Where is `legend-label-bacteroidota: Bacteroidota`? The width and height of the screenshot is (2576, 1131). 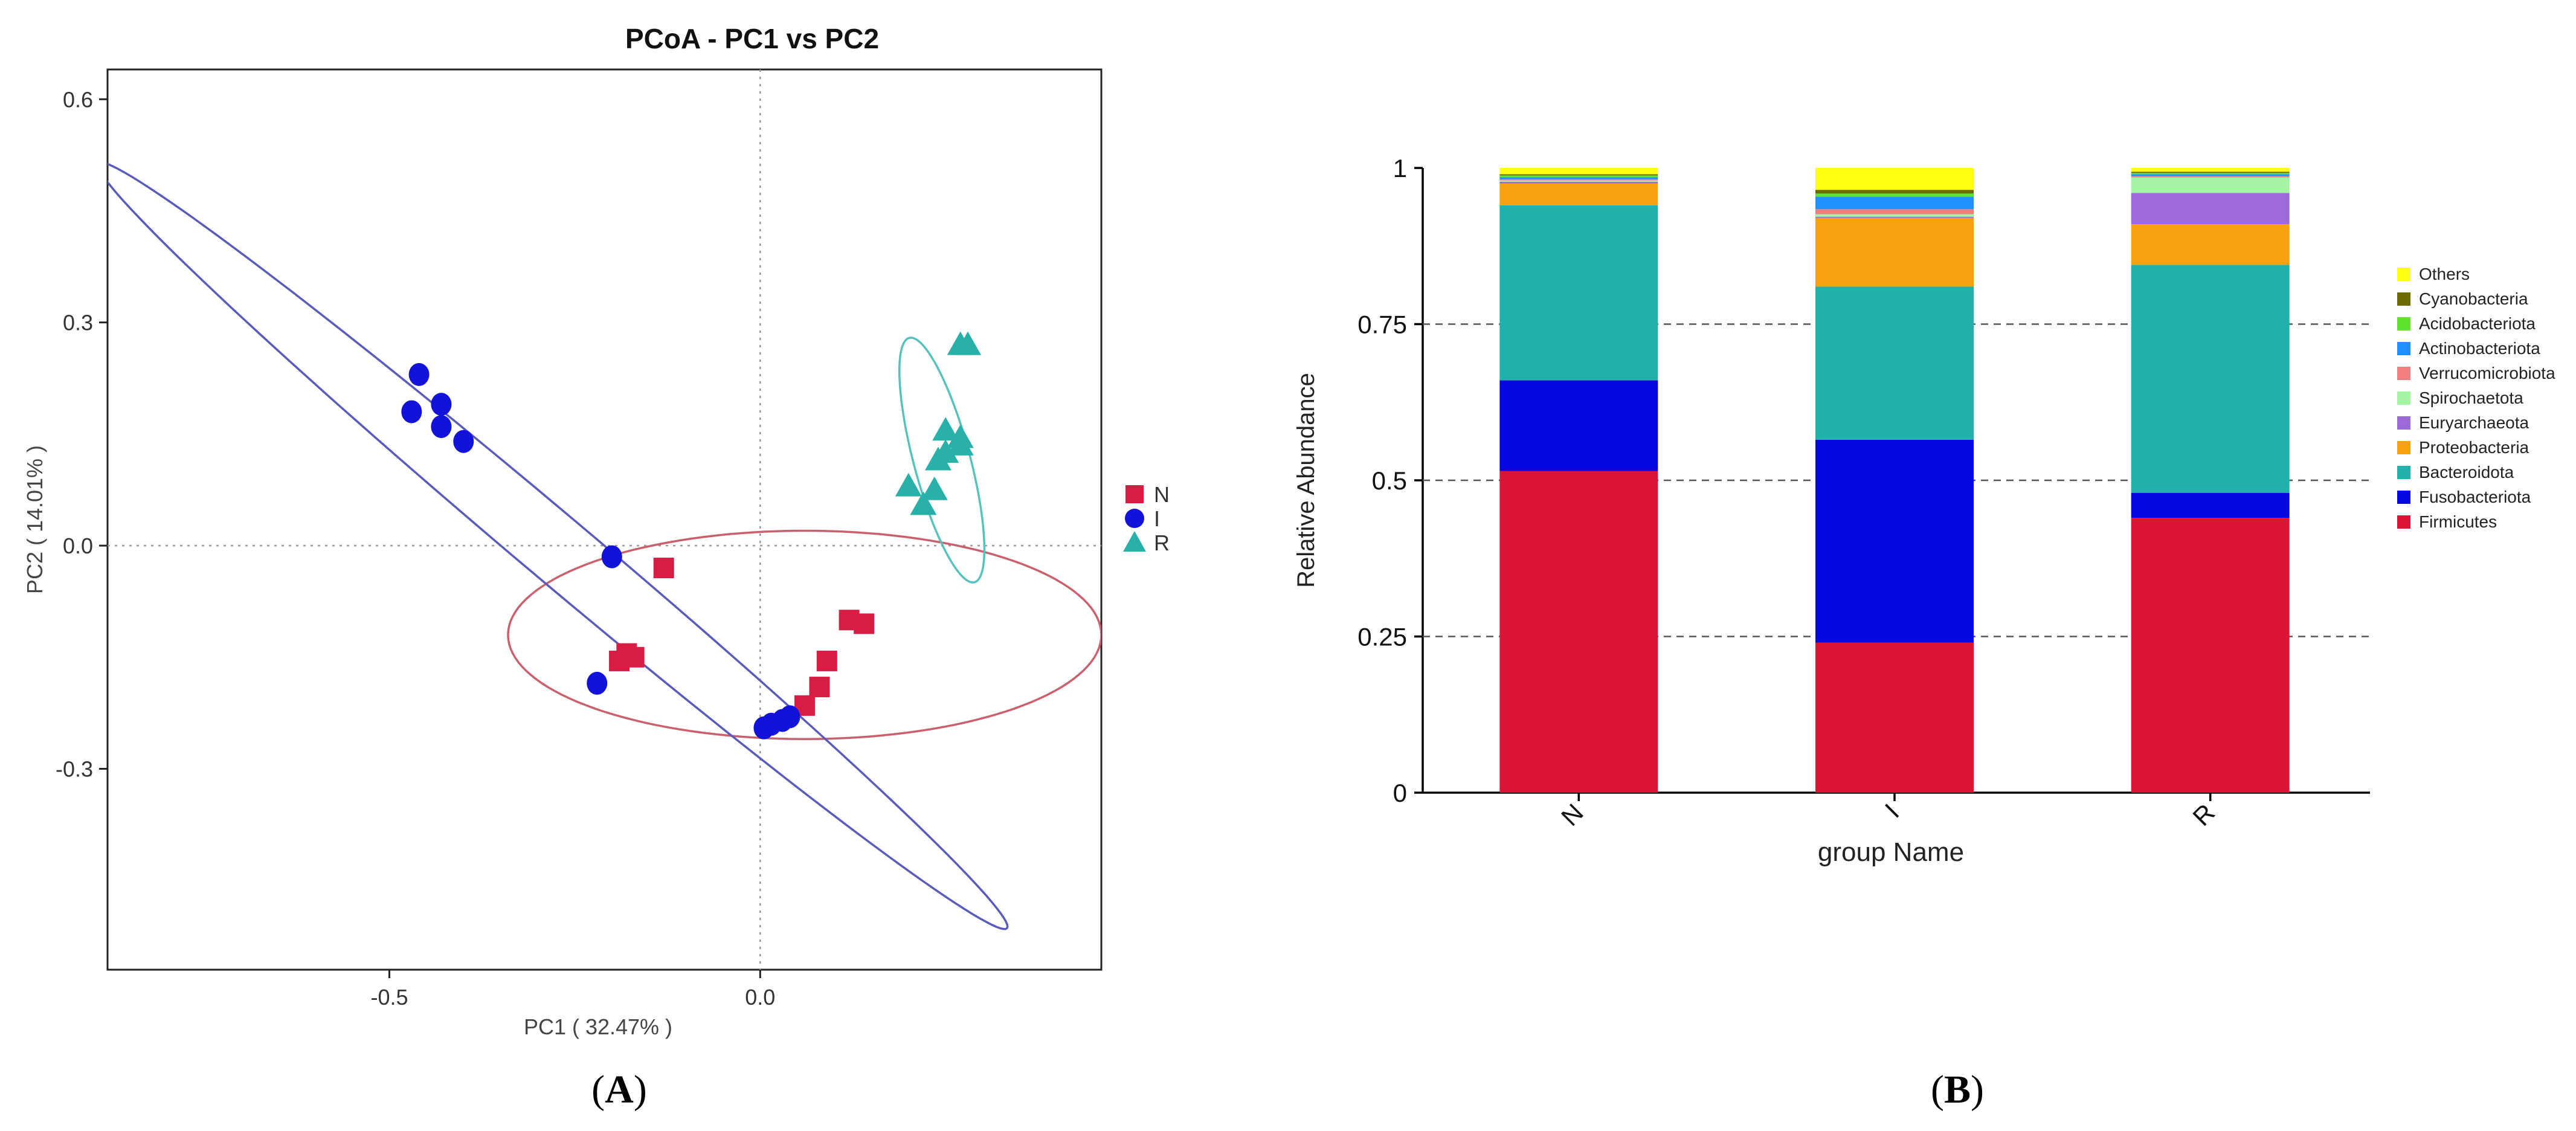 legend-label-bacteroidota: Bacteroidota is located at coordinates (2466, 472).